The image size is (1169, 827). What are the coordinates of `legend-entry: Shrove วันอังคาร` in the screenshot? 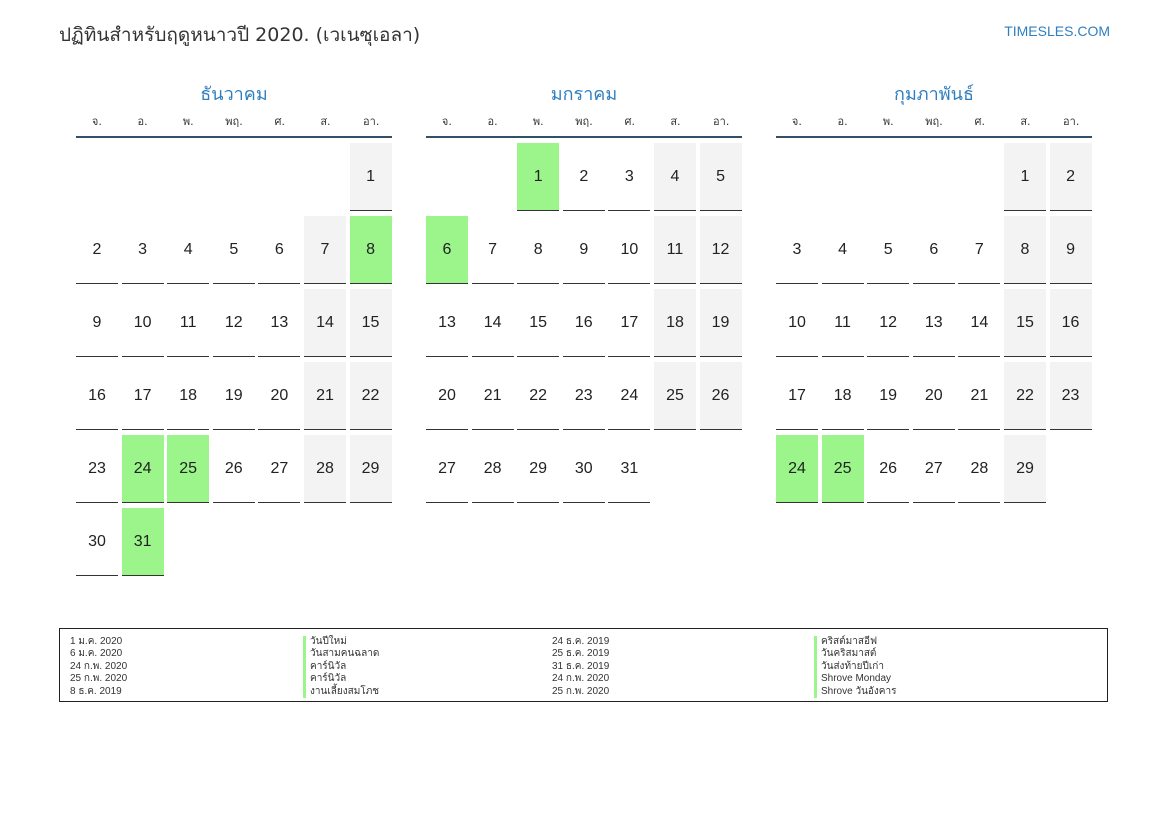 It's located at (859, 691).